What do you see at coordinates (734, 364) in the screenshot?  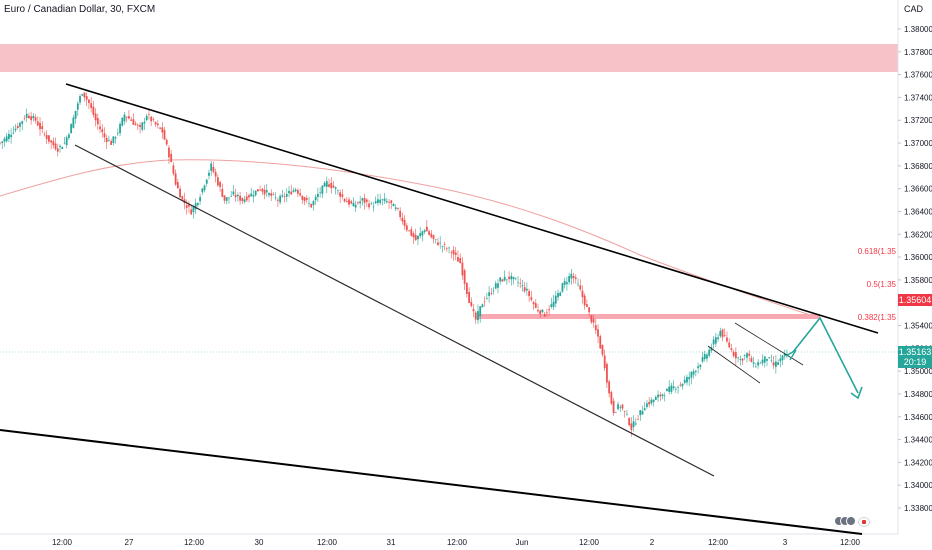 I see `flag-lower-line` at bounding box center [734, 364].